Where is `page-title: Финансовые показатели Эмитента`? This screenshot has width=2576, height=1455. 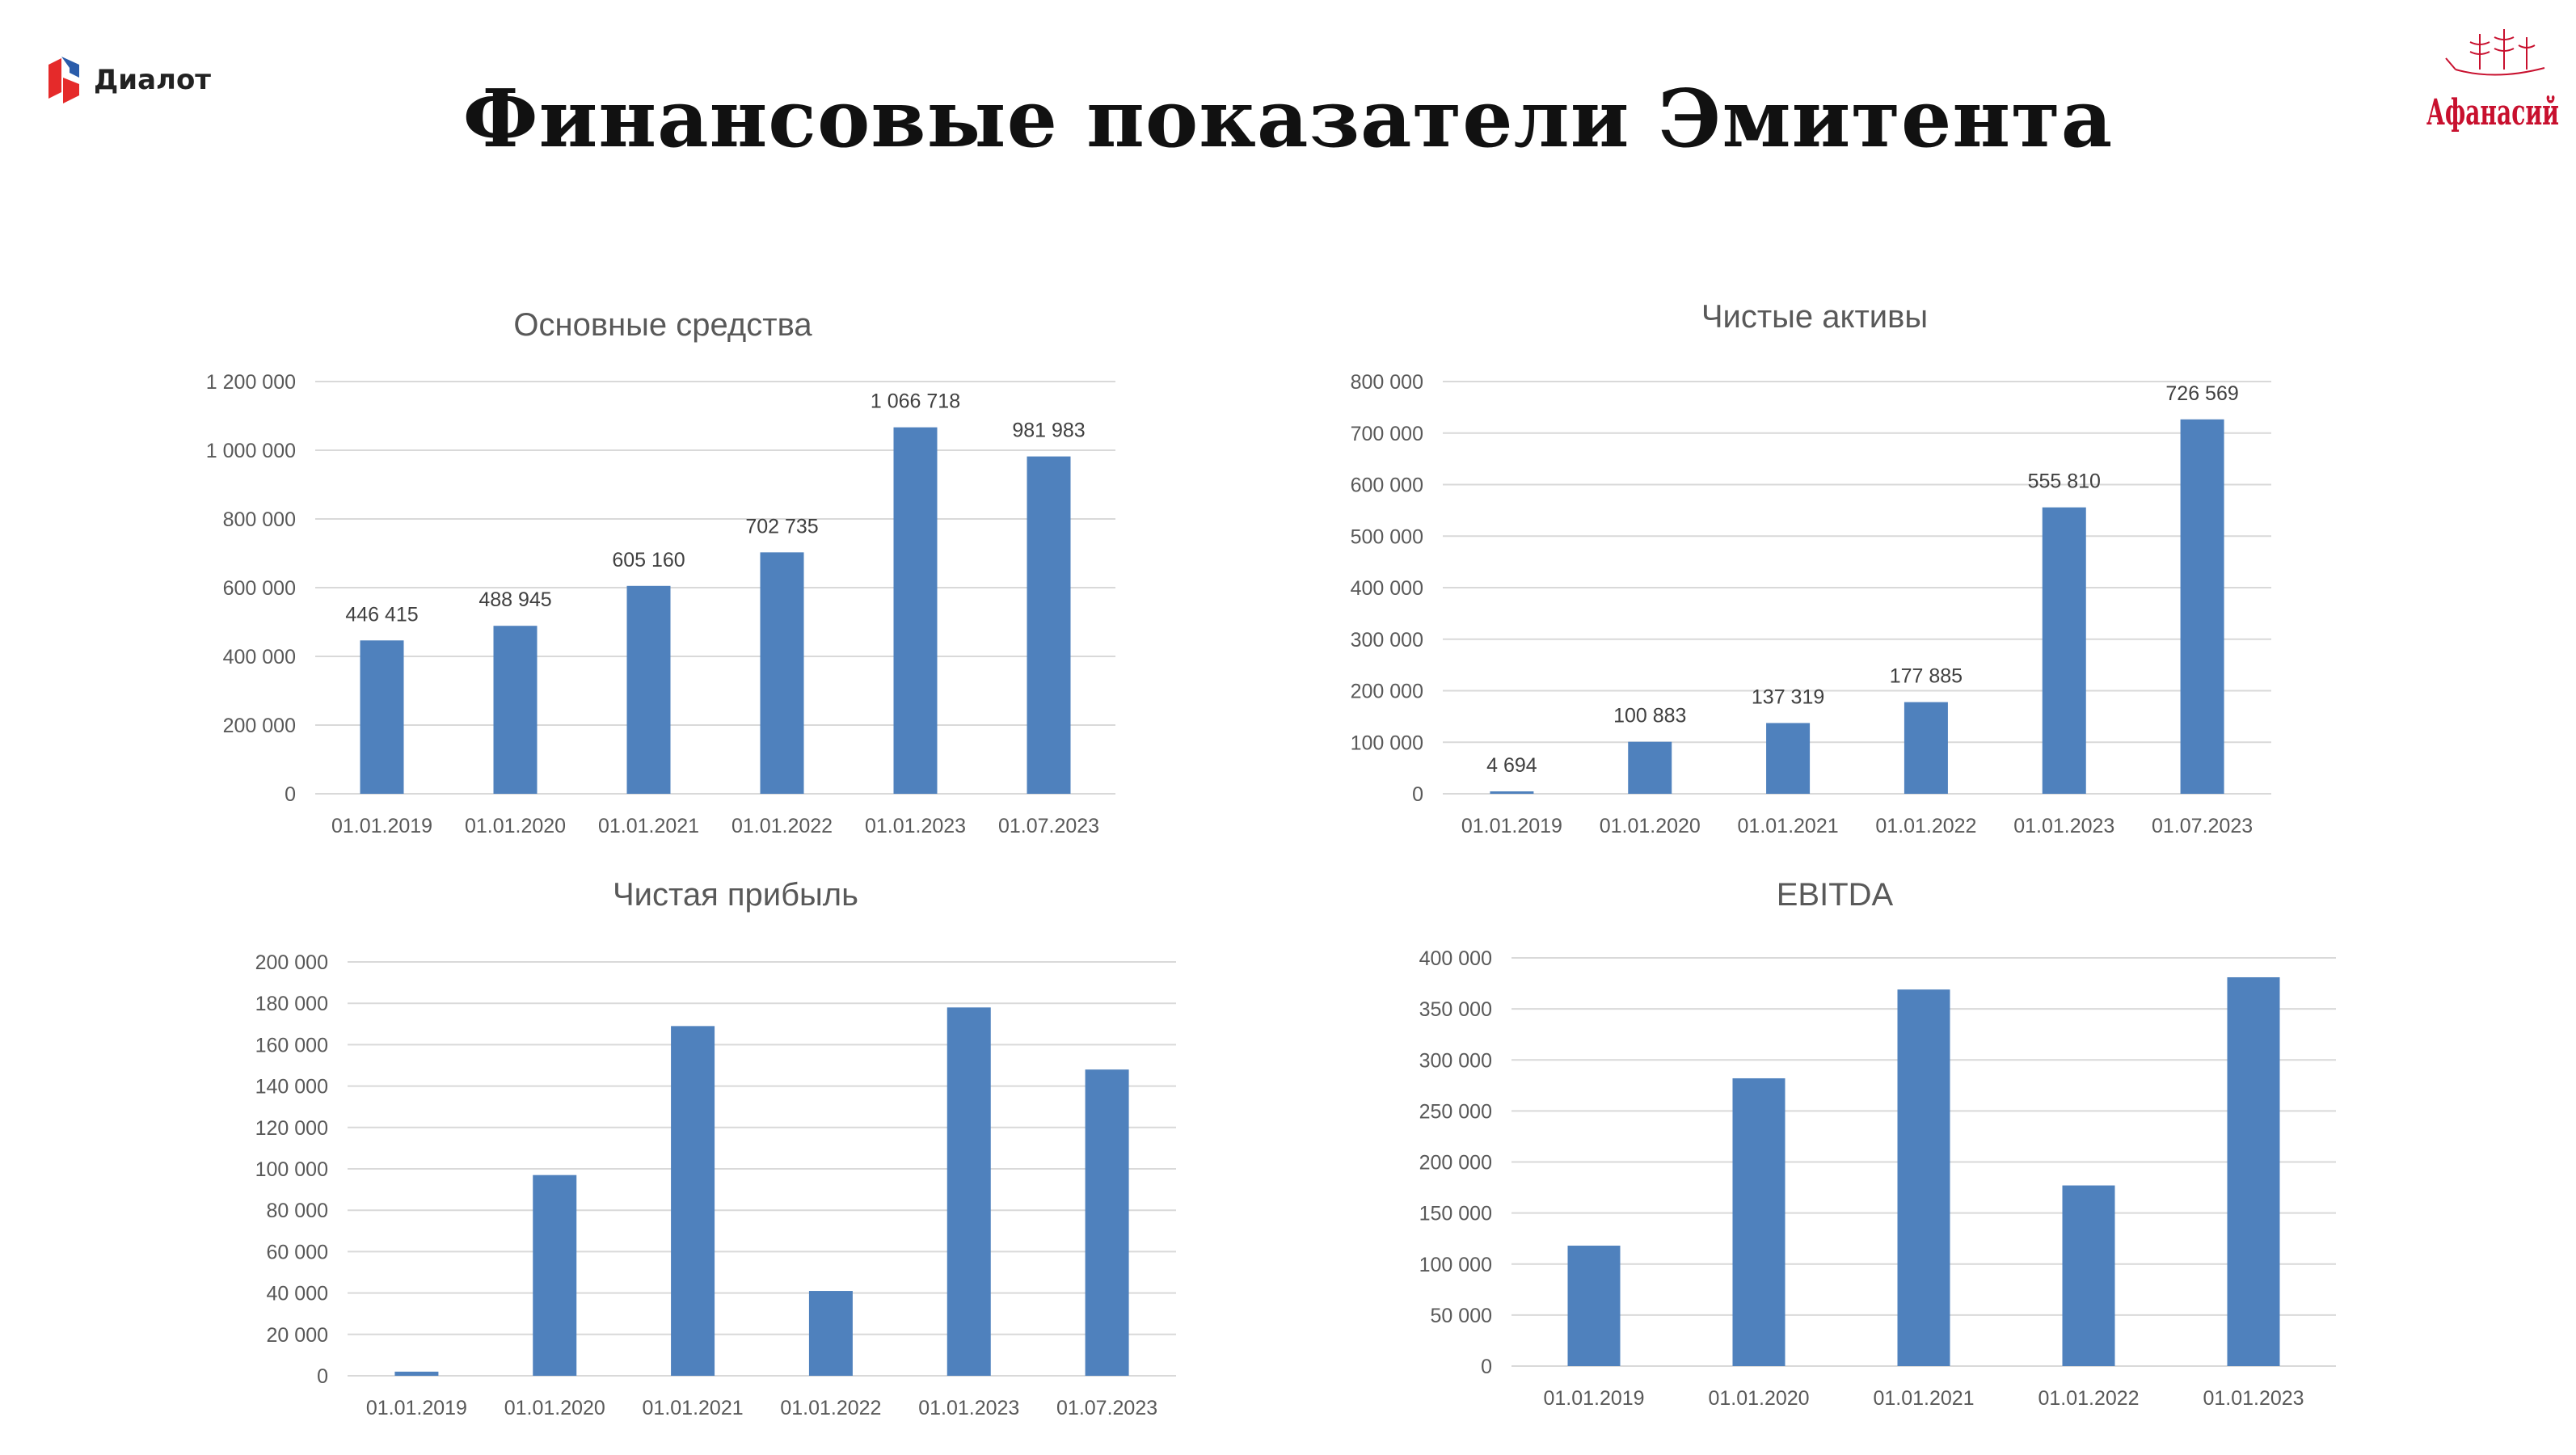
page-title: Финансовые показатели Эмитента is located at coordinates (1288, 119).